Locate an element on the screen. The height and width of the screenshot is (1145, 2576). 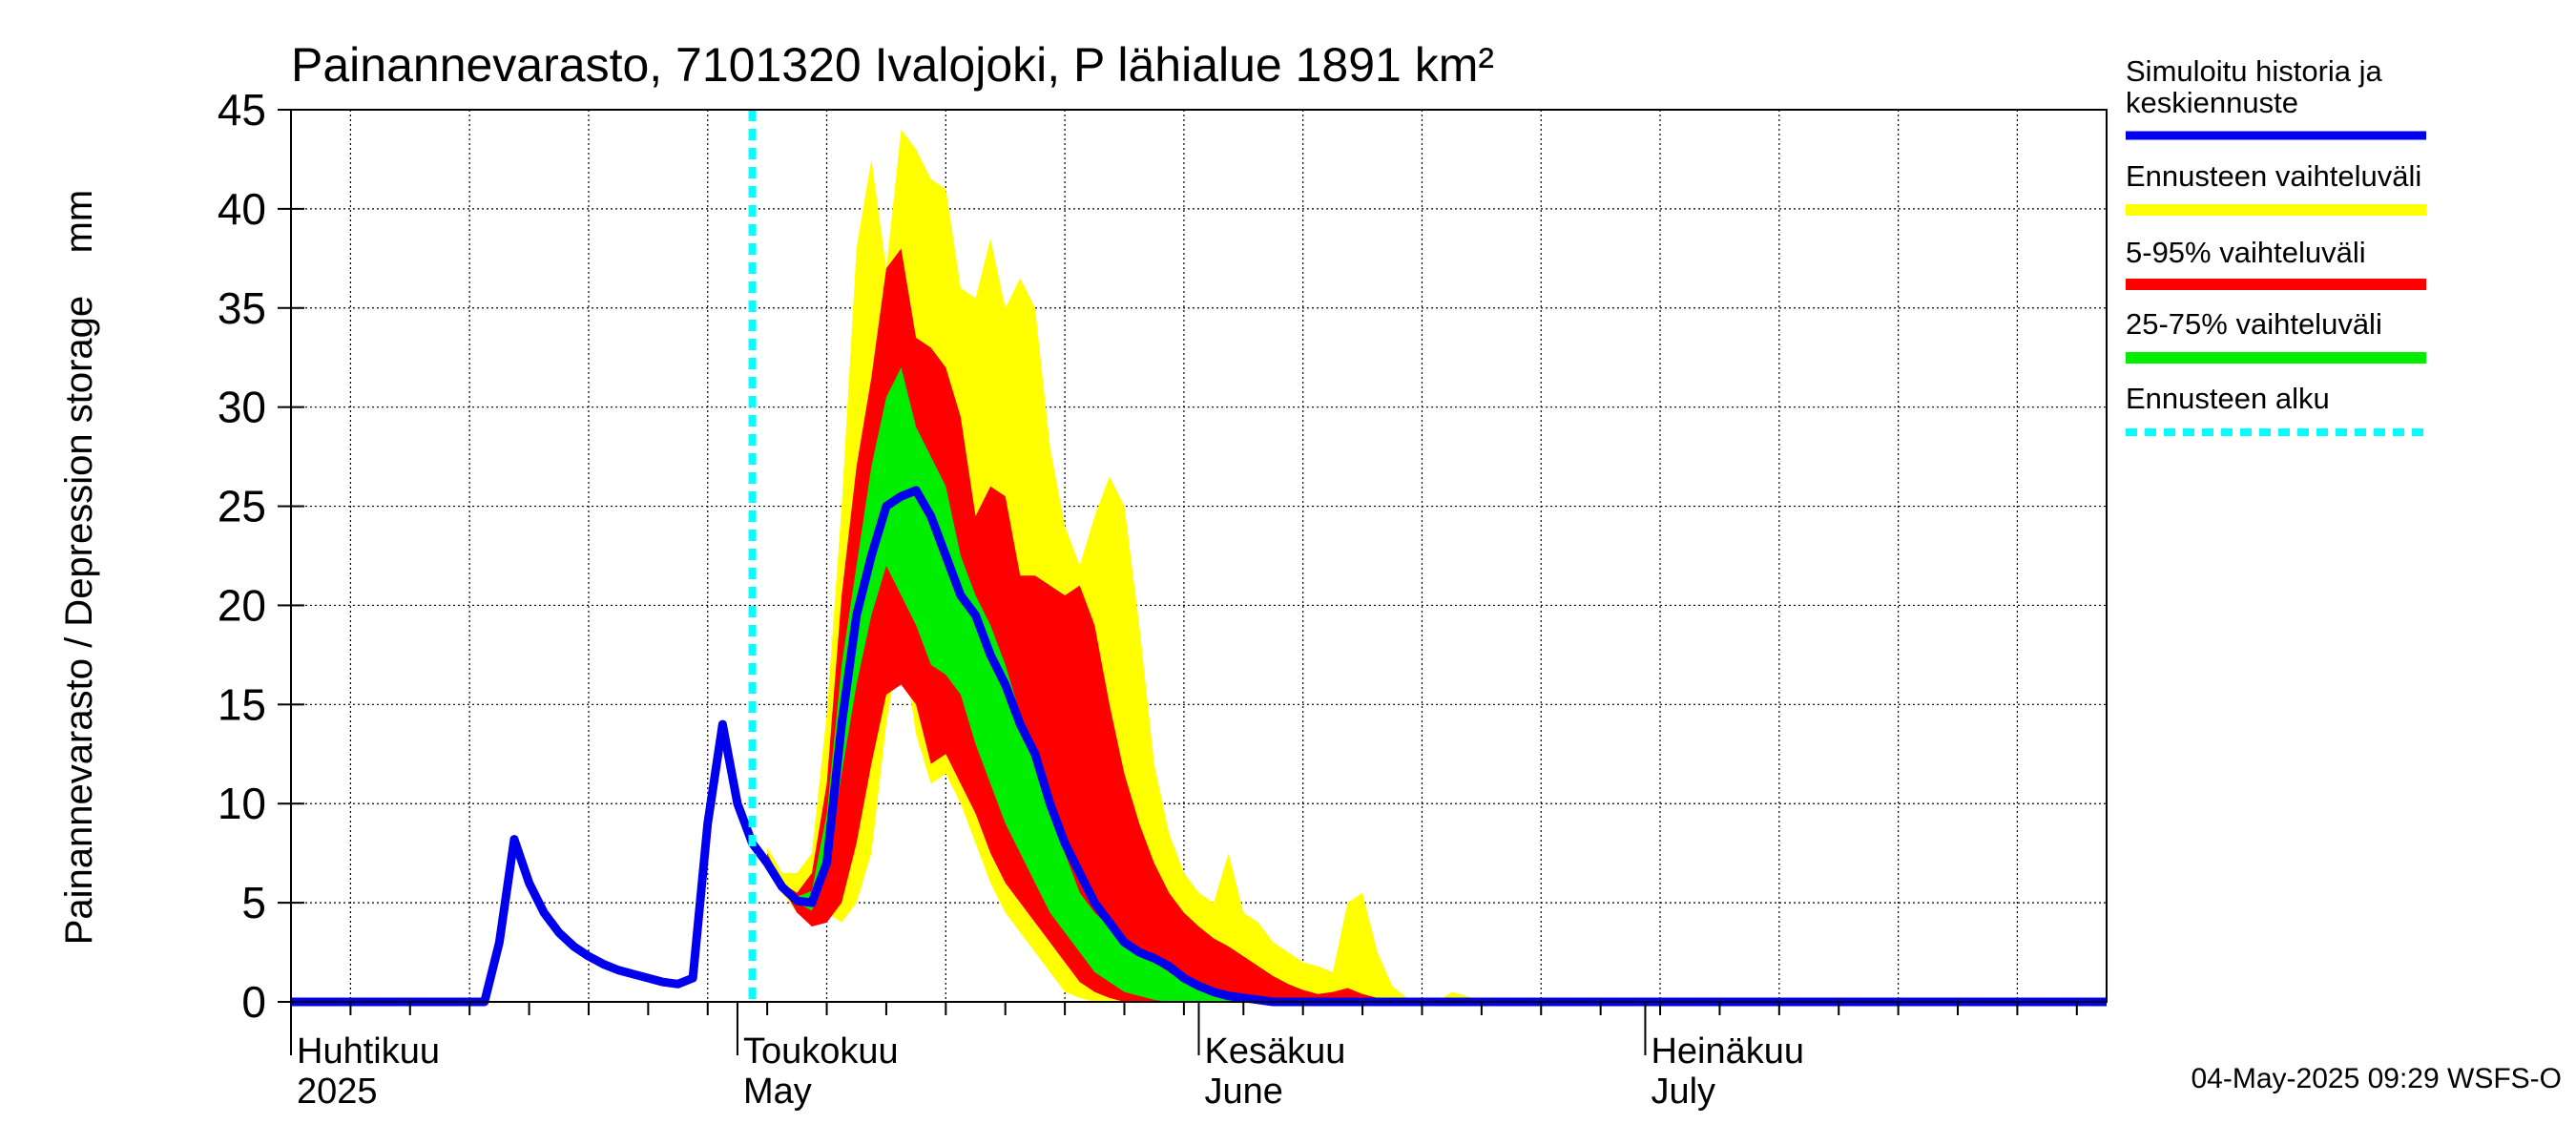
timestamp-footer: 04-May-2025 09:29 WSFS-O is located at coordinates (2377, 1078).